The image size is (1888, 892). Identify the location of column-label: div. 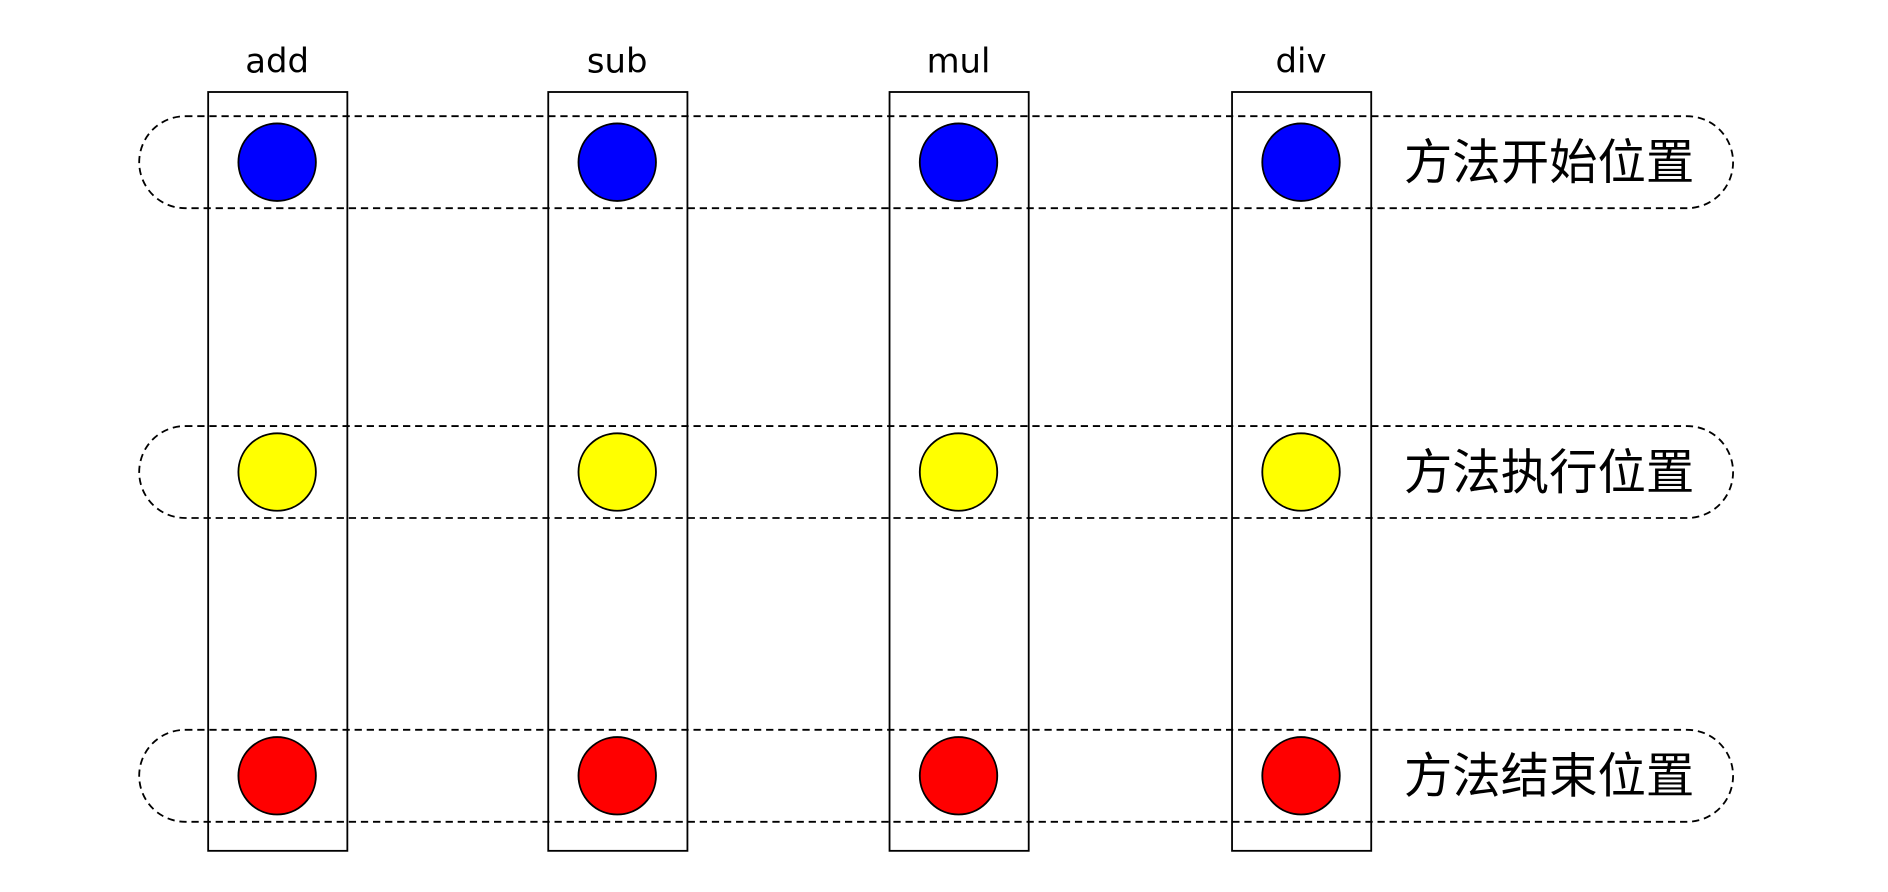
(1301, 61).